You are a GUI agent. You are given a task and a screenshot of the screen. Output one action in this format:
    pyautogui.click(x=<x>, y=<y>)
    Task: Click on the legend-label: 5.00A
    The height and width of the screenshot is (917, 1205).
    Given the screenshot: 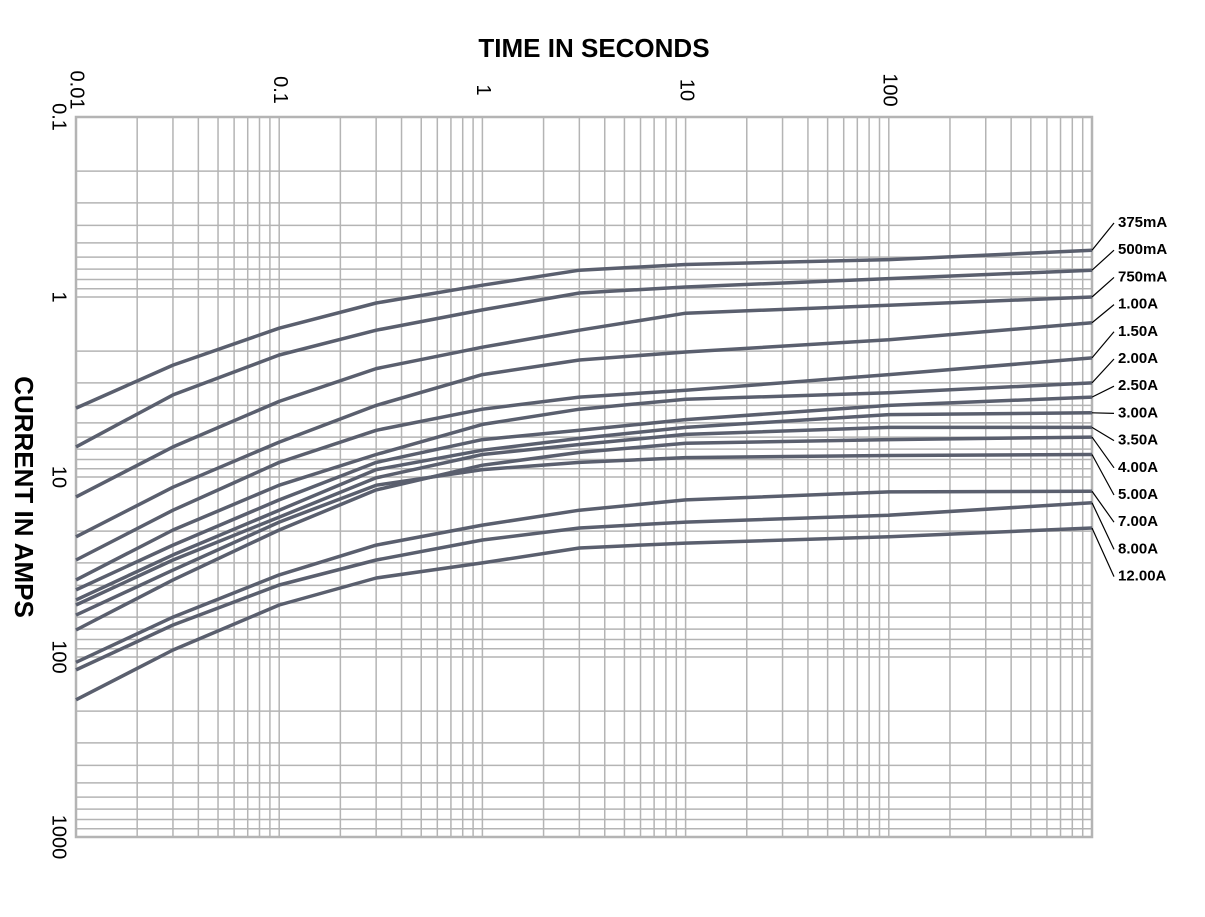 What is the action you would take?
    pyautogui.click(x=1138, y=494)
    